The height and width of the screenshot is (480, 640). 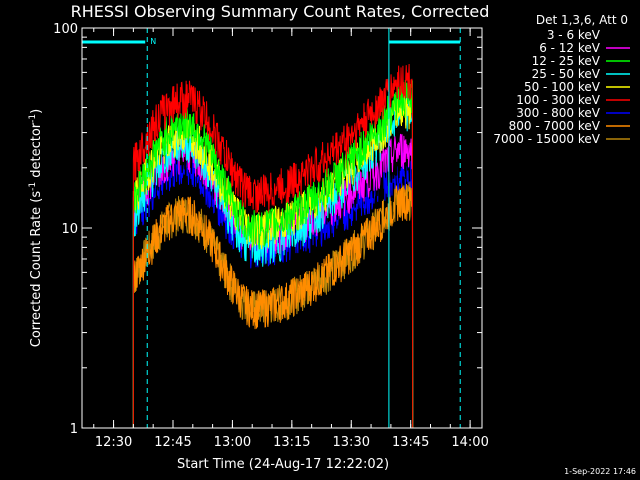 What do you see at coordinates (65, 29) in the screenshot?
I see `y-tick-label: 100` at bounding box center [65, 29].